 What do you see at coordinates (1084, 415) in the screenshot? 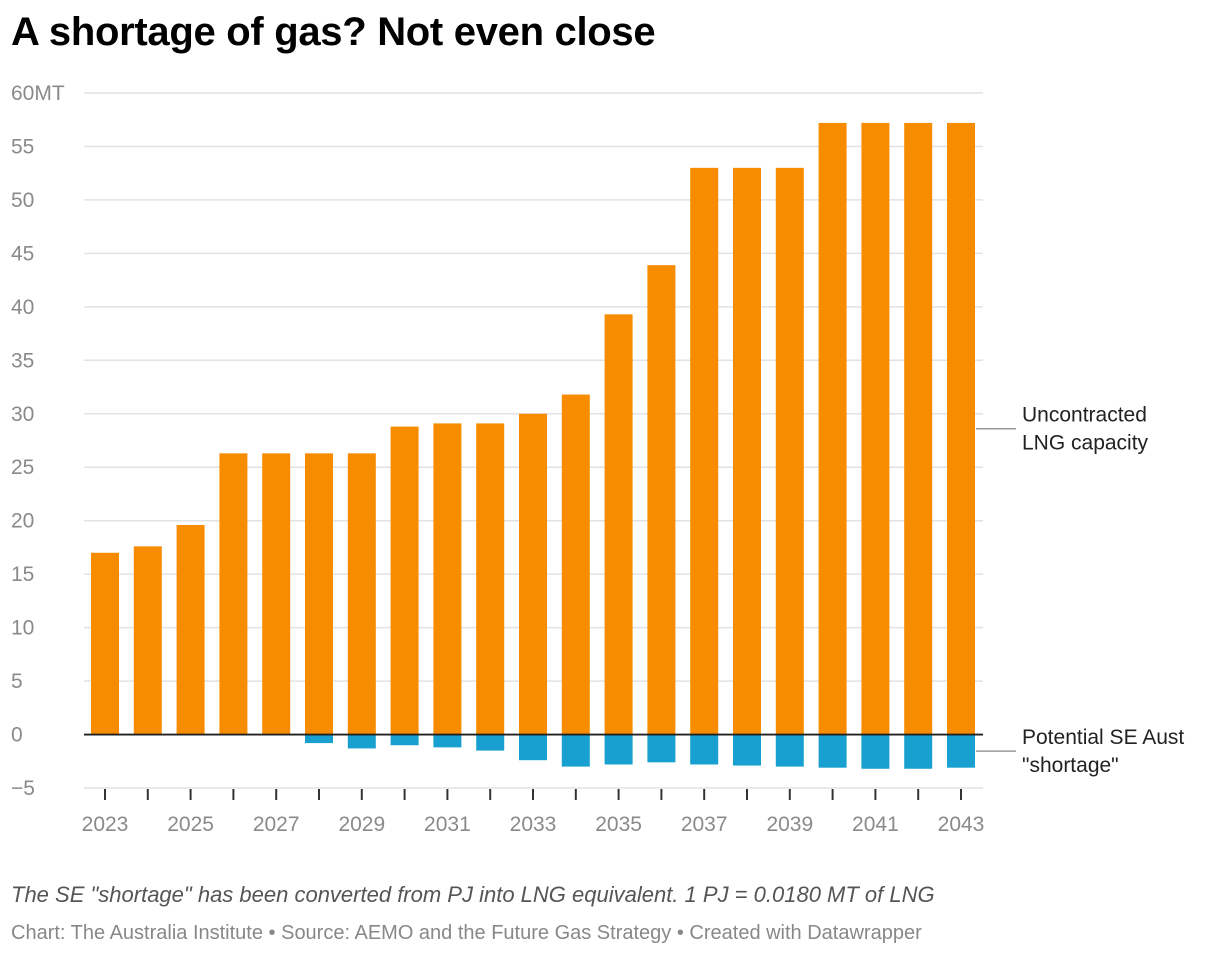
I see `series-label: Uncontracted` at bounding box center [1084, 415].